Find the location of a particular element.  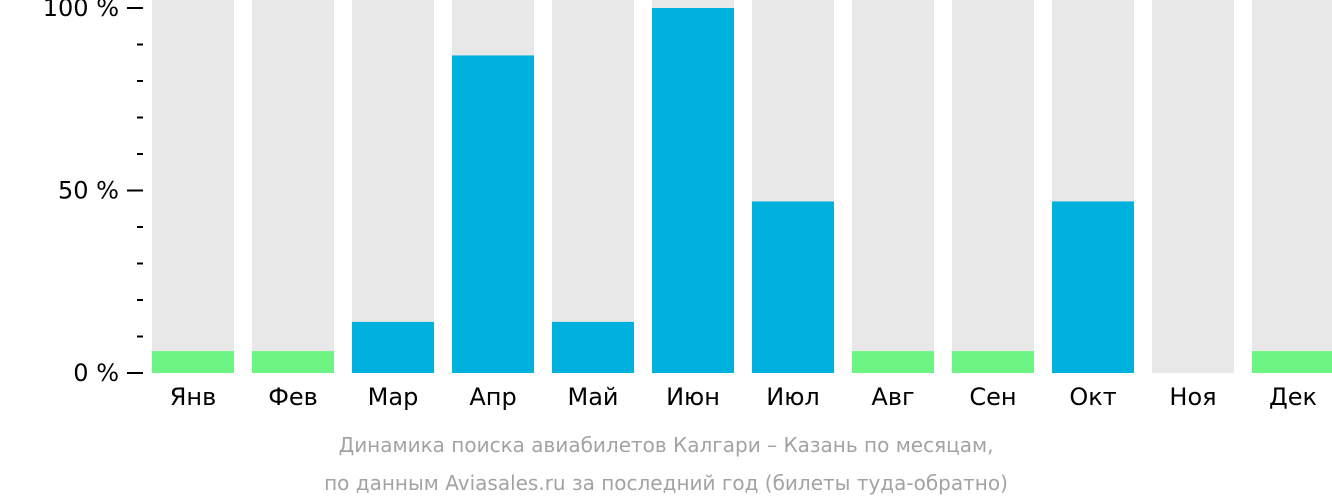

bar-Янв is located at coordinates (193, 362).